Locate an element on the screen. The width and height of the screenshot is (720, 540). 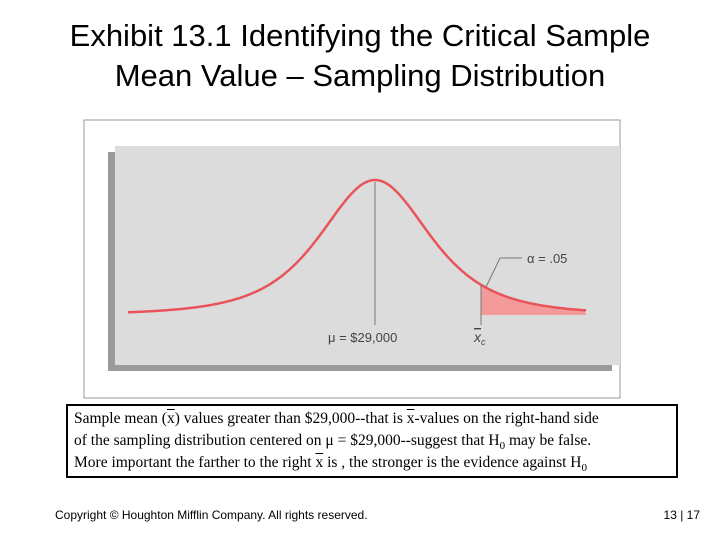
critical-label-sub: c is located at coordinates (483, 342).